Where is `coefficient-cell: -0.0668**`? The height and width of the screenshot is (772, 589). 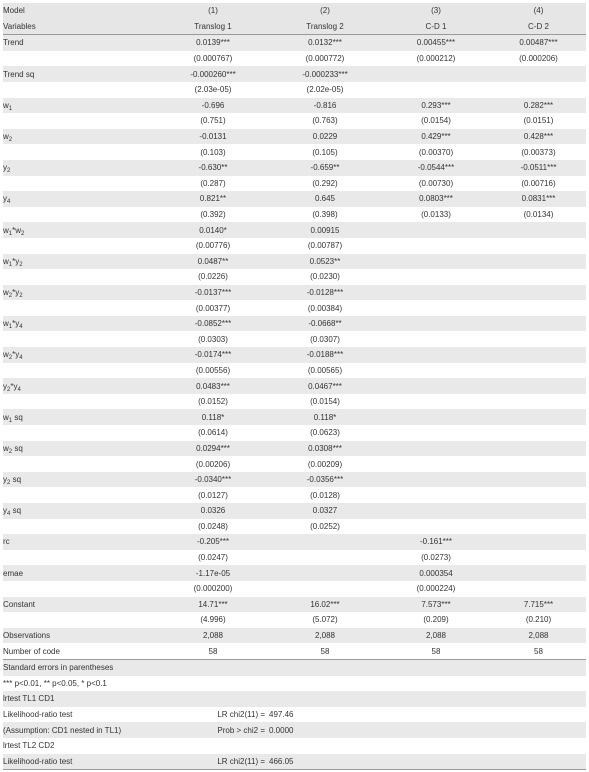
coefficient-cell: -0.0668** is located at coordinates (325, 323).